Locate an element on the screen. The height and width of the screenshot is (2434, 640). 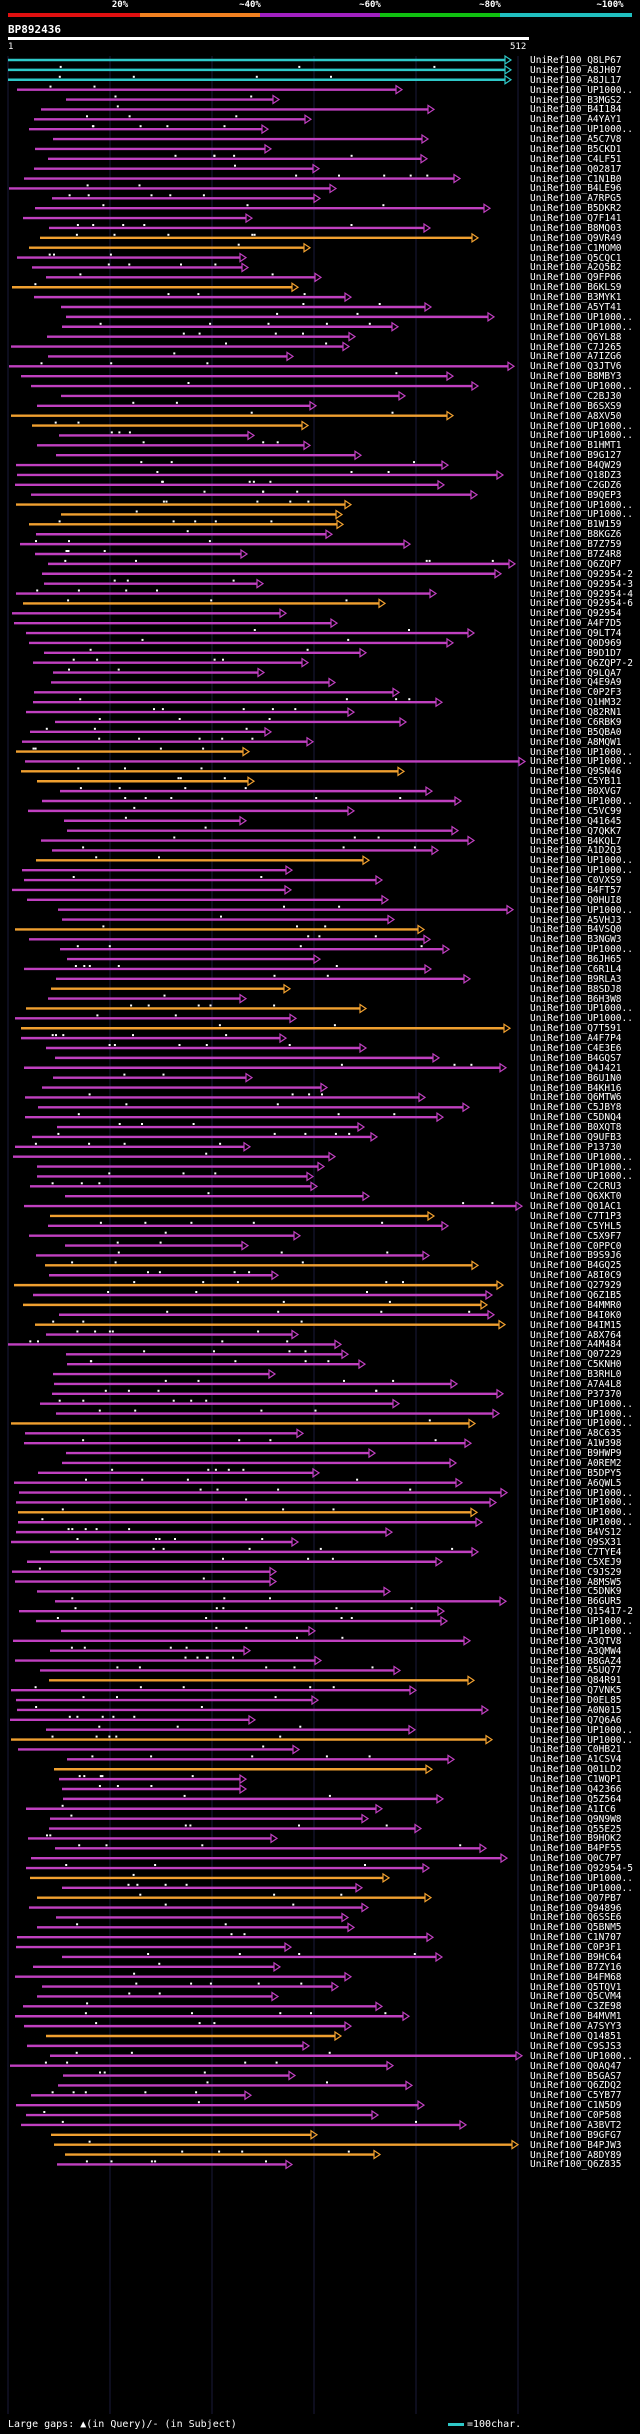
hit-link: UniRef100_A2Q5B2 is located at coordinates (576, 268).